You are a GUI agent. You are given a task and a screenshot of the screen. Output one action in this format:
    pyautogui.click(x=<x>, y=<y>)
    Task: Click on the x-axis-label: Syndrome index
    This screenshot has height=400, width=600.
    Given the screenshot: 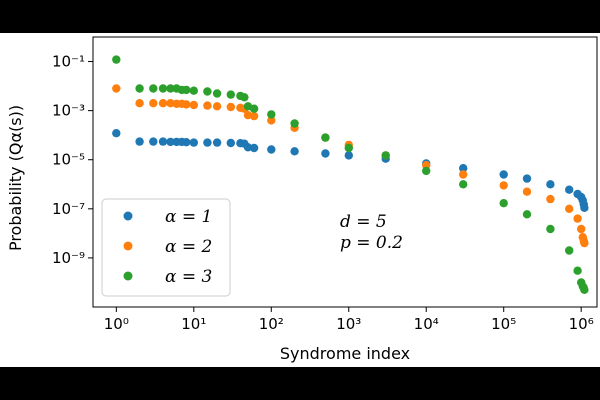 What is the action you would take?
    pyautogui.click(x=345, y=353)
    